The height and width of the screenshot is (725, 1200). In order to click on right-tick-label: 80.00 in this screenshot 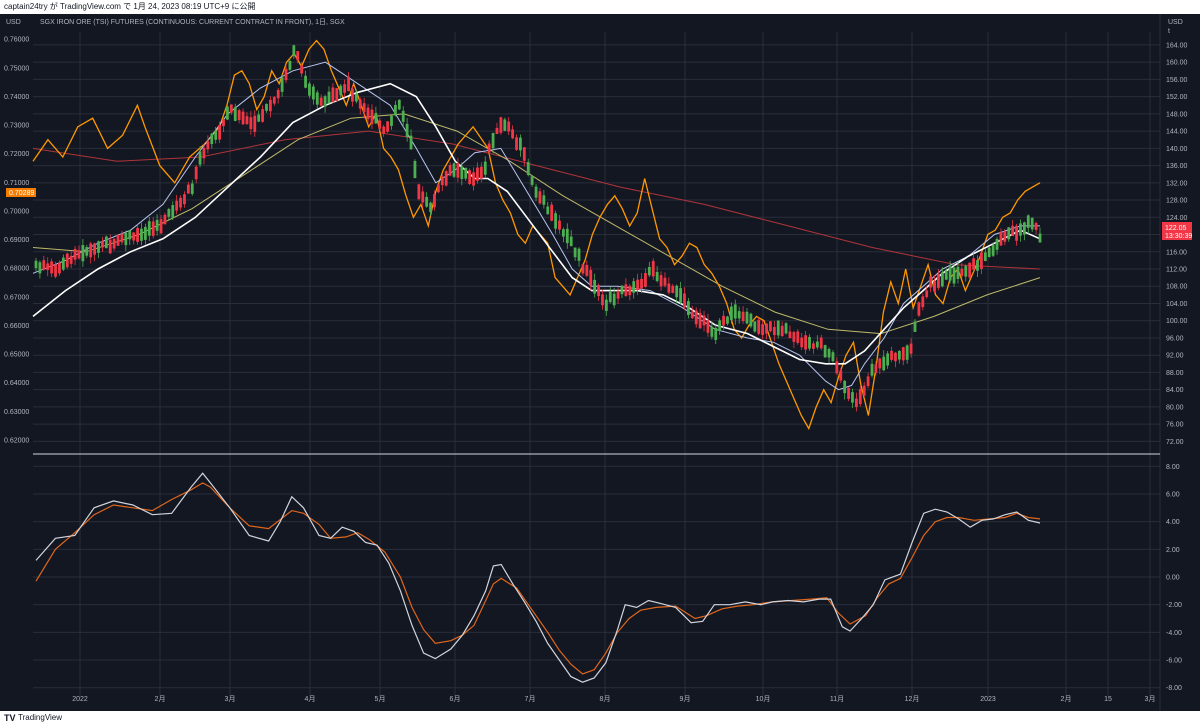, I will do `click(1175, 407)`.